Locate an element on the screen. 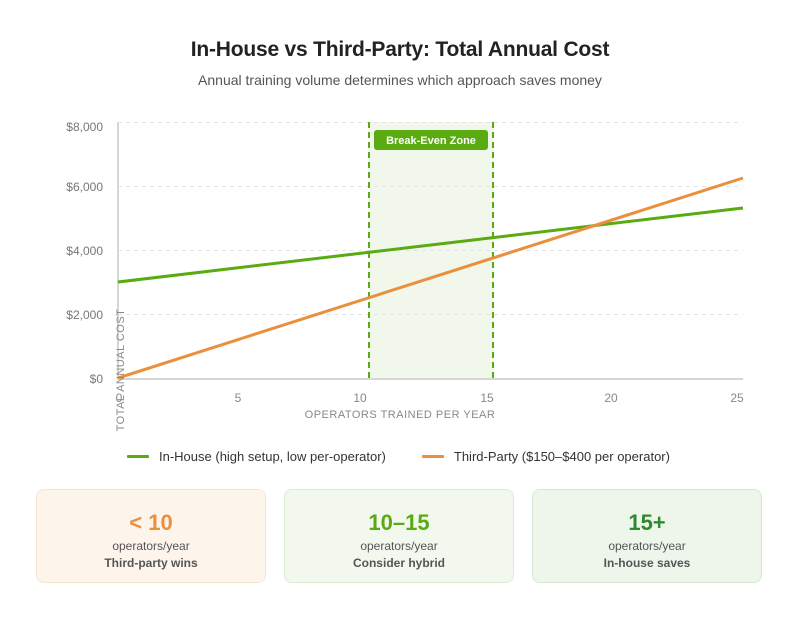 This screenshot has height=622, width=800. y-tick: $6,000 is located at coordinates (84, 187).